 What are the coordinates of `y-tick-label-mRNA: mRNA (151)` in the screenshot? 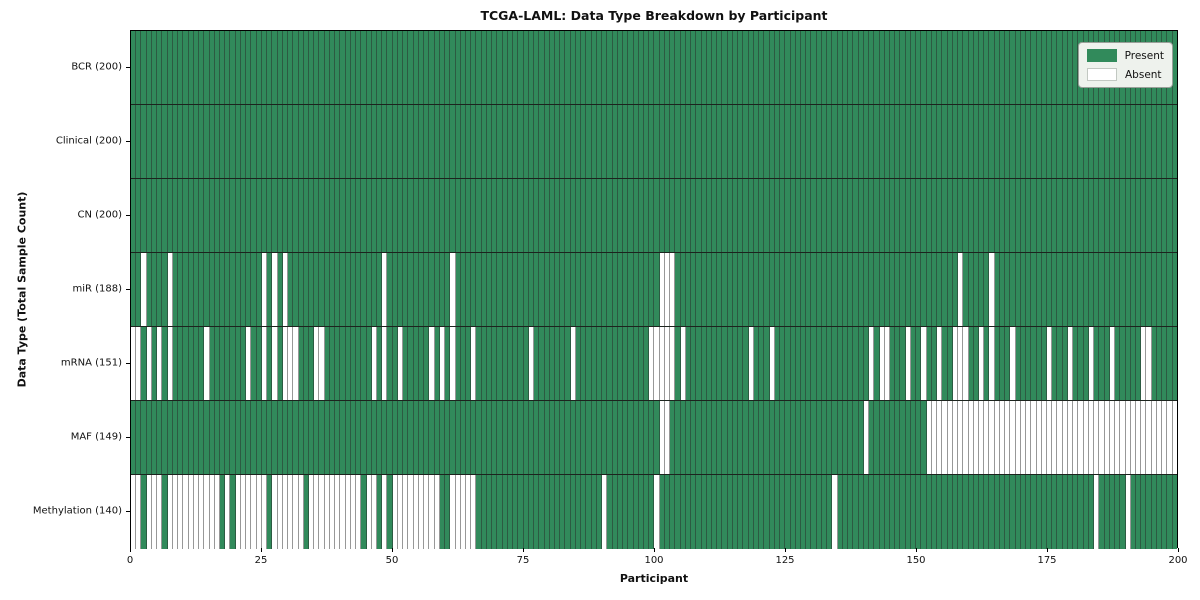 It's located at (91, 363).